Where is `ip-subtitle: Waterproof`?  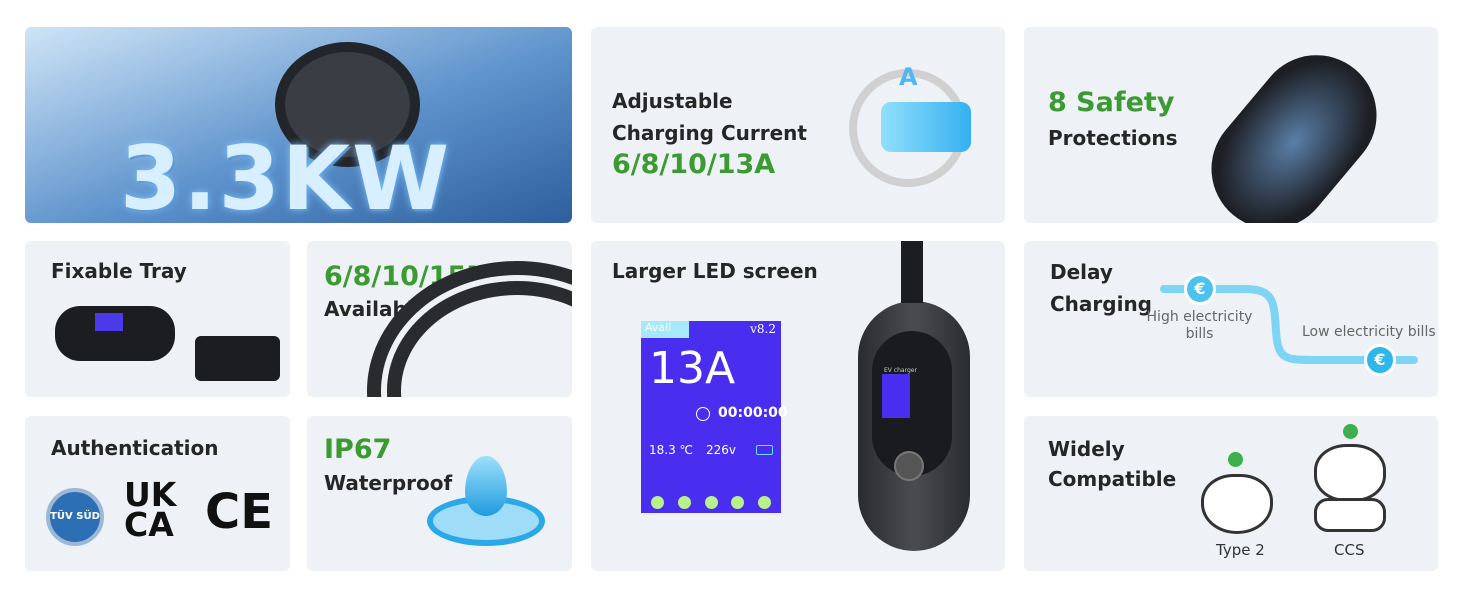 ip-subtitle: Waterproof is located at coordinates (388, 483).